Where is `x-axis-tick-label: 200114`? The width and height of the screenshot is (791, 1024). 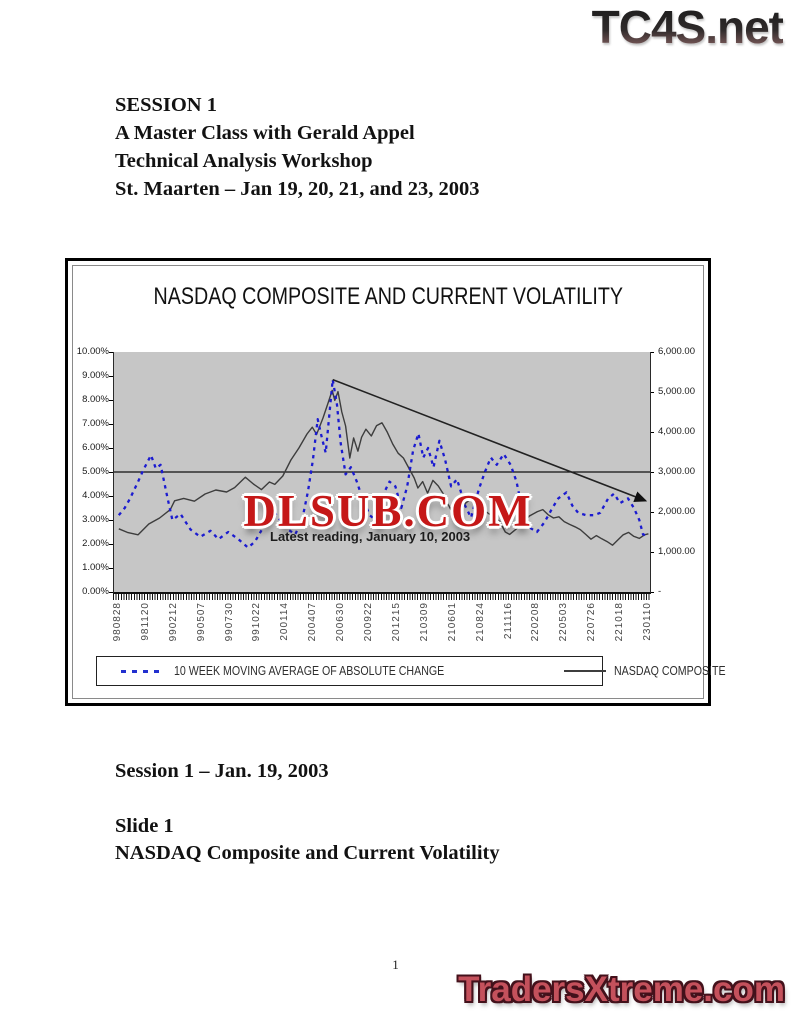
x-axis-tick-label: 200114 is located at coordinates (285, 621).